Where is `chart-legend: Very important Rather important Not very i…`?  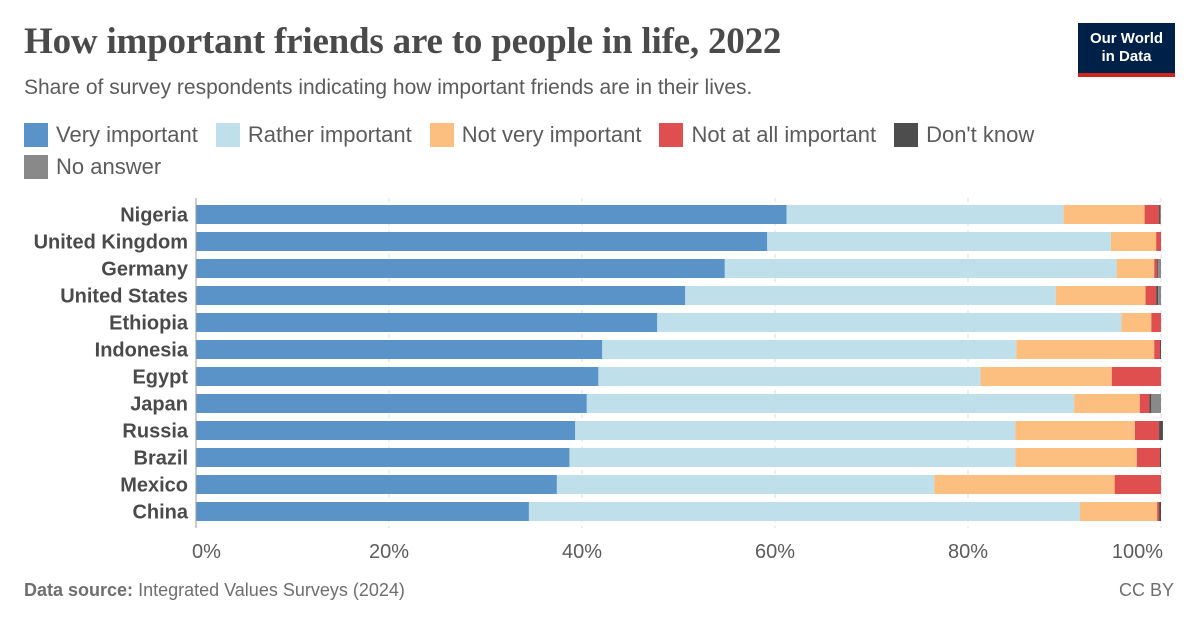
chart-legend: Very important Rather important Not very i… is located at coordinates (574, 151).